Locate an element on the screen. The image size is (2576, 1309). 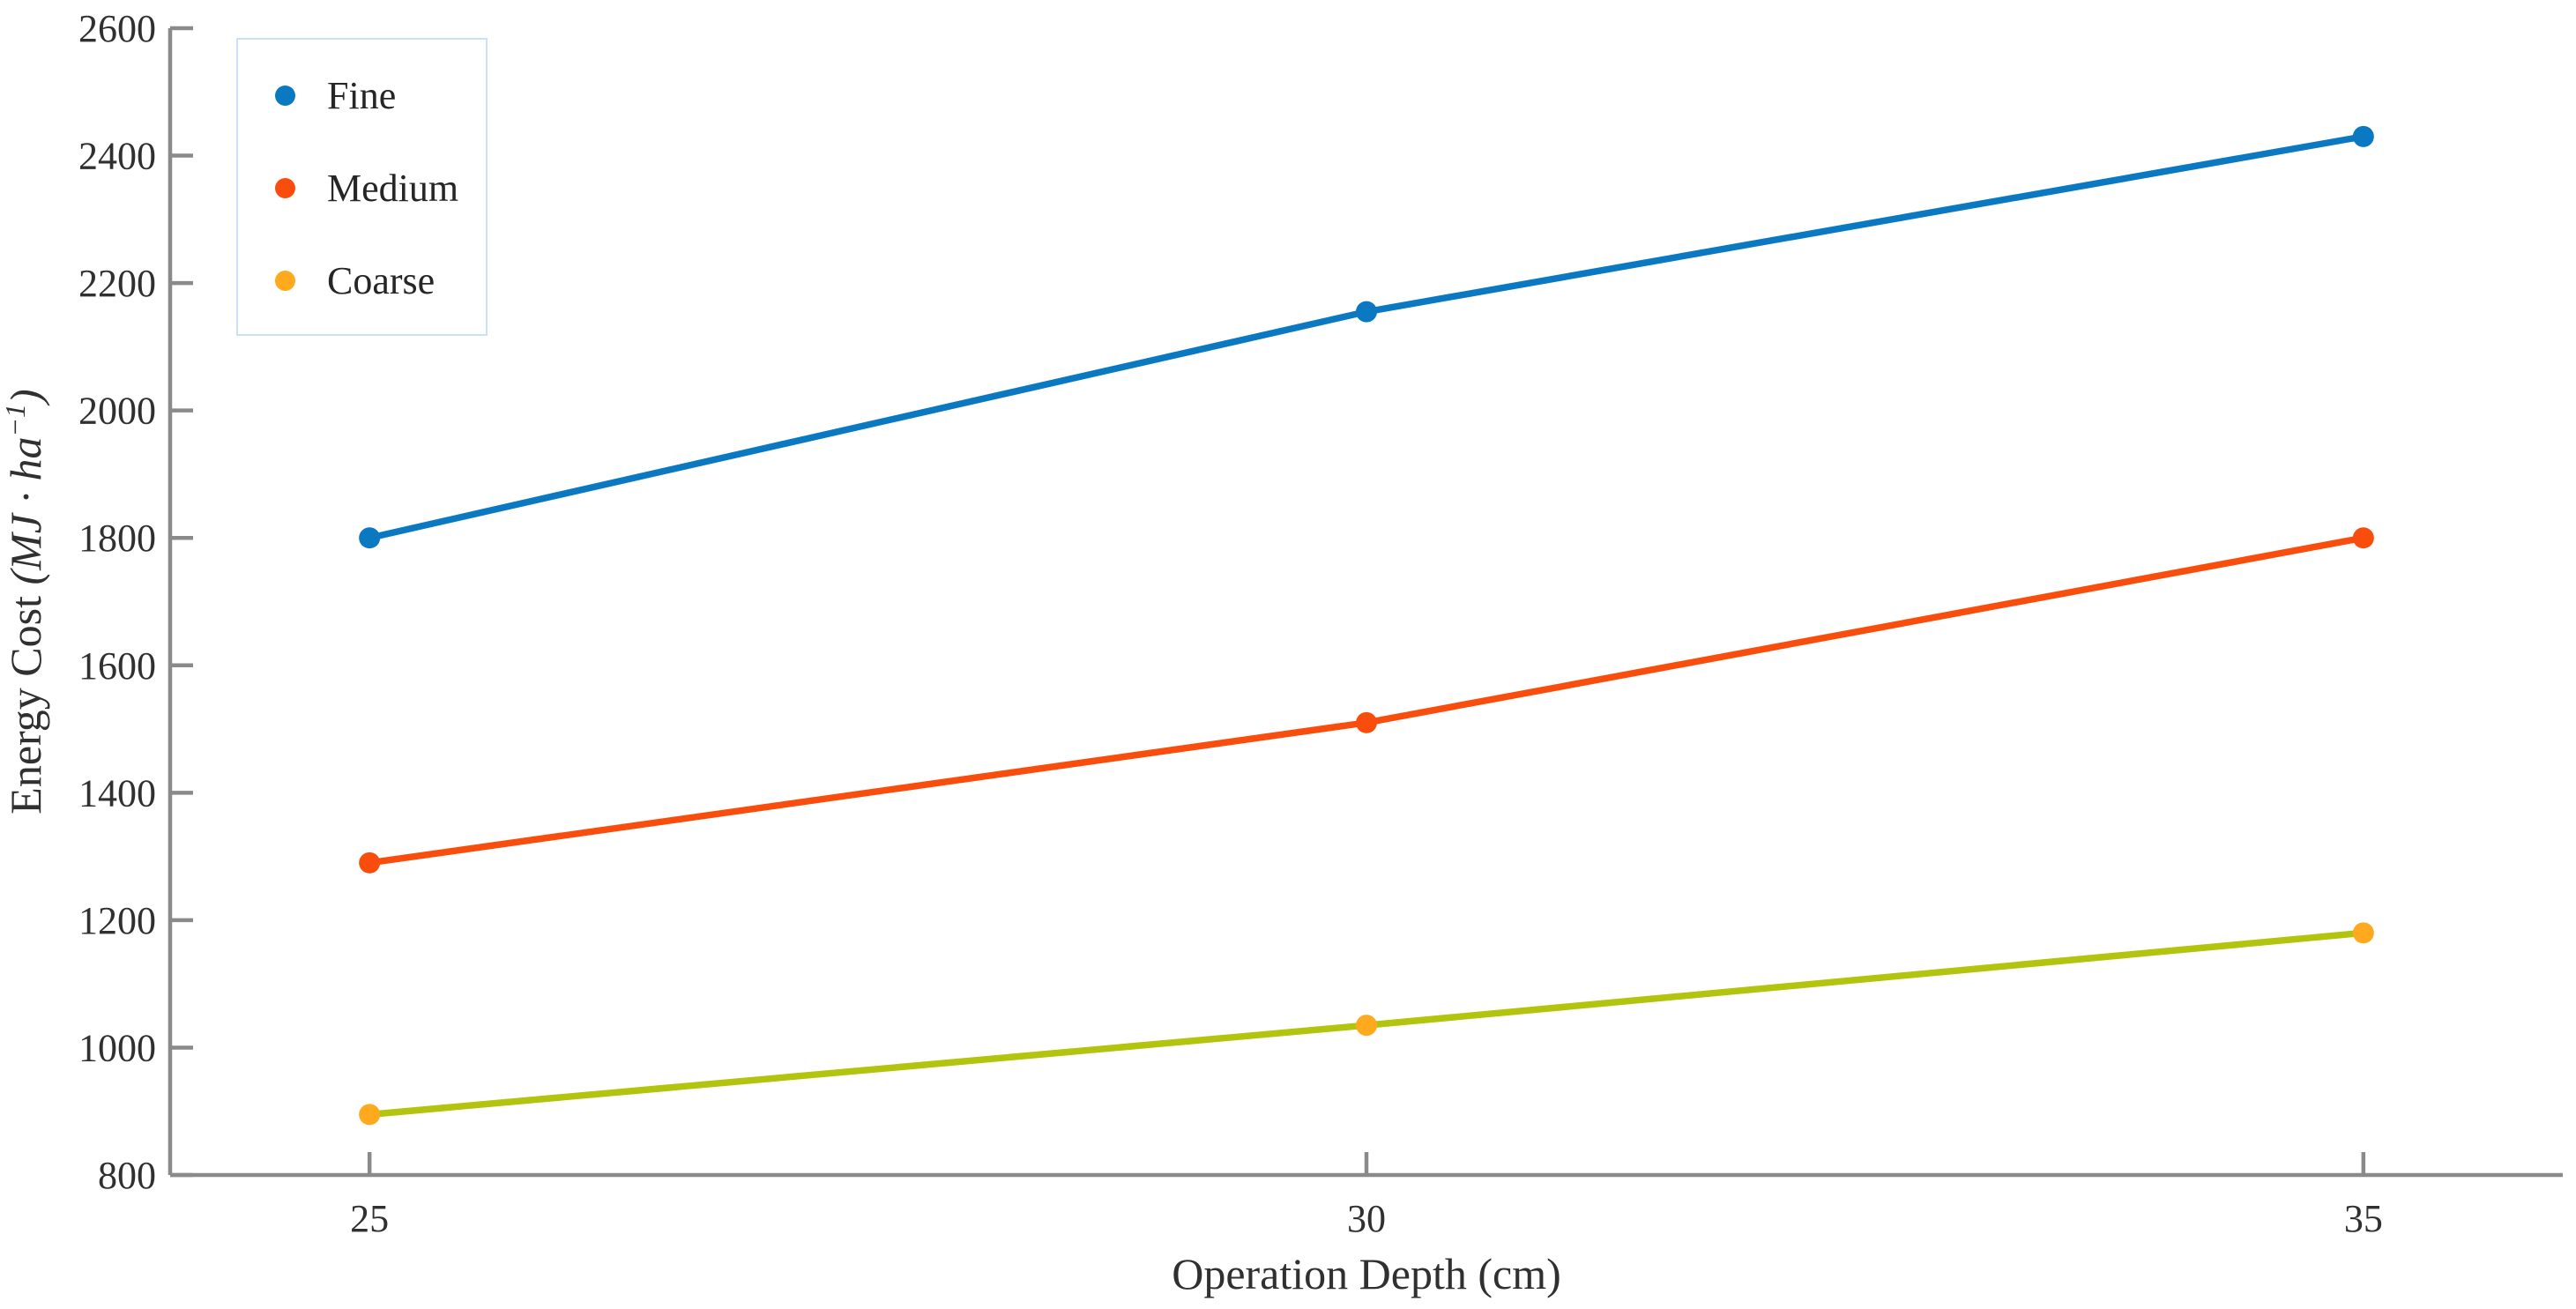
legend-label-fine: Fine is located at coordinates (362, 95).